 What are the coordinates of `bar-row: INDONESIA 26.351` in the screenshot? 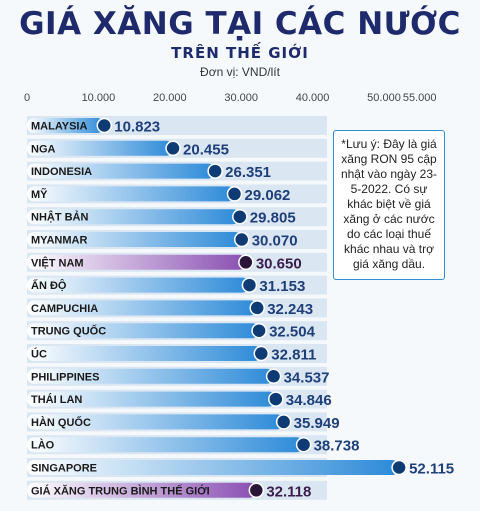 It's located at (177, 171).